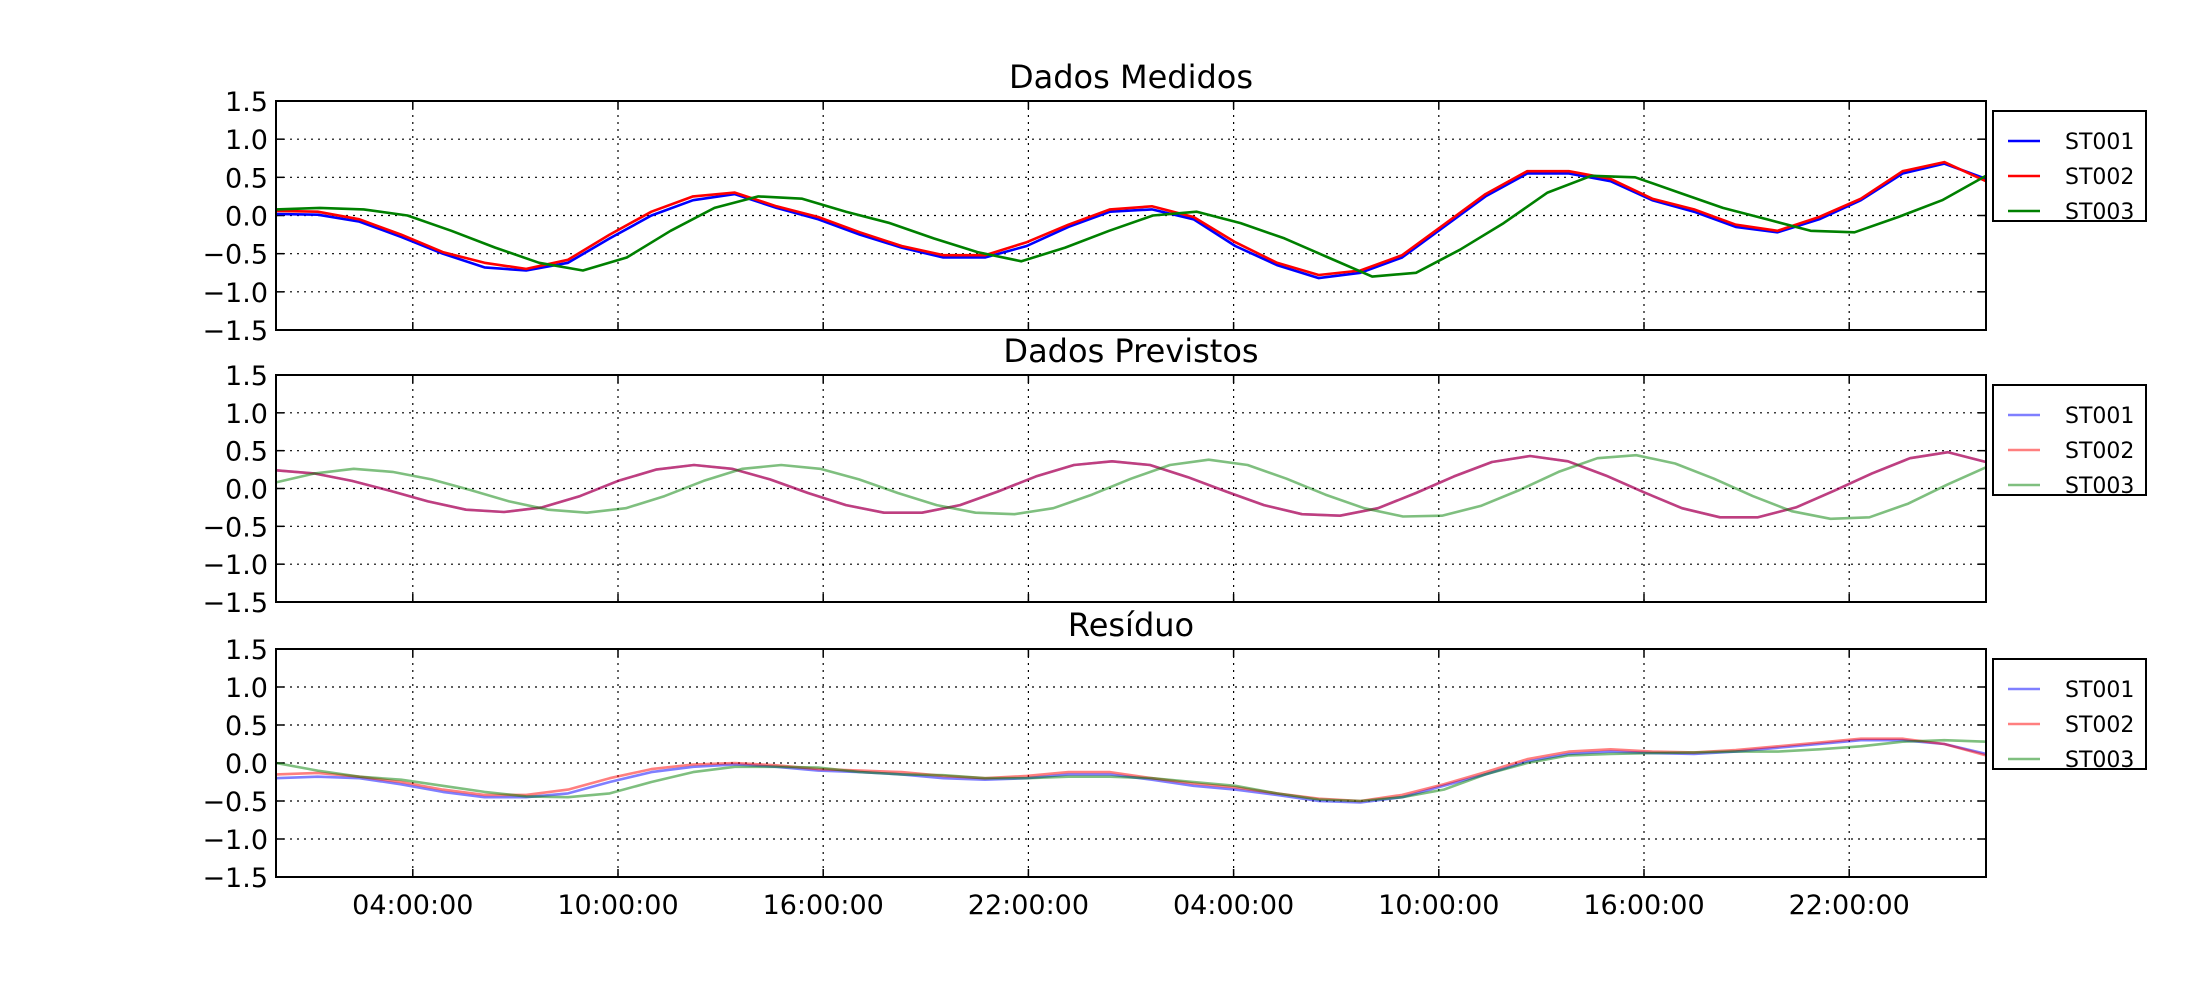 This screenshot has width=2200, height=1000. Describe the element at coordinates (1130, 351) in the screenshot. I see `subplot-title: Dados Previstos` at that location.